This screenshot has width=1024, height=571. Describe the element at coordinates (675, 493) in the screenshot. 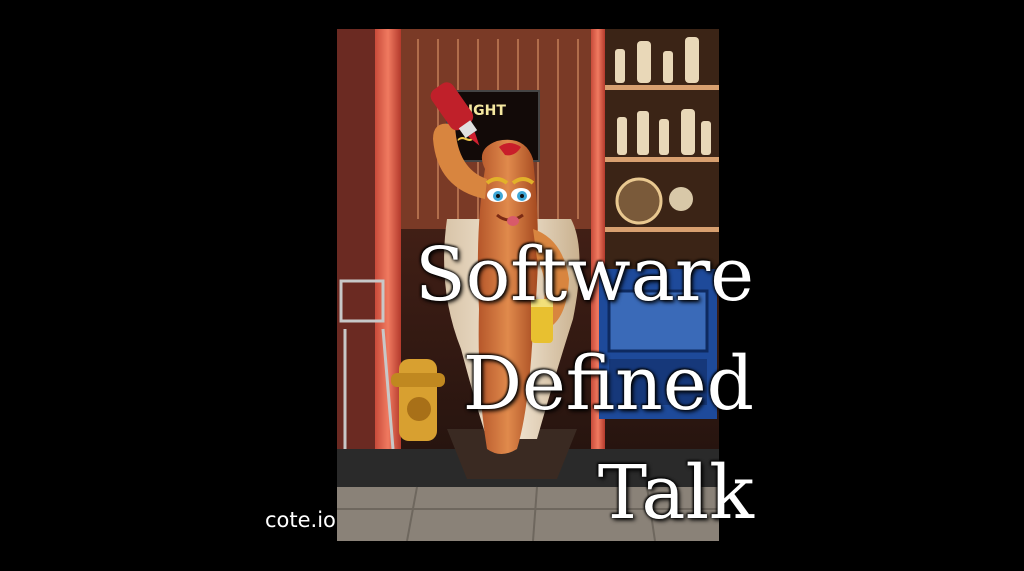

I see `title-line-talk: Talk` at that location.